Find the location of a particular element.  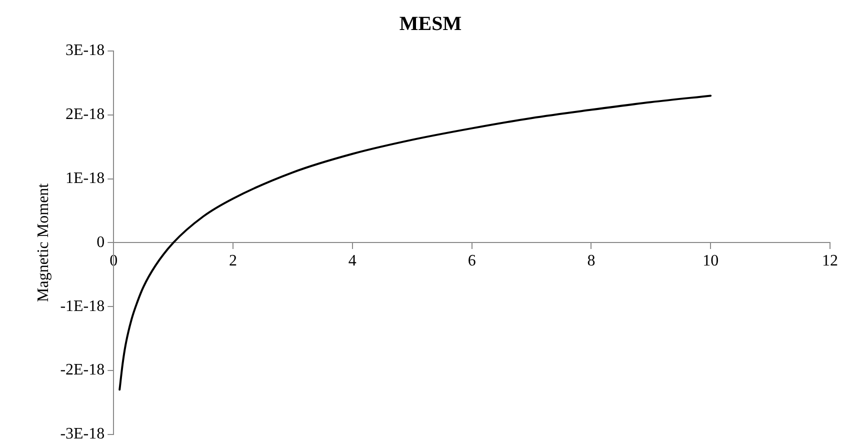

y-tick-label: 3E-18 is located at coordinates (85, 51).